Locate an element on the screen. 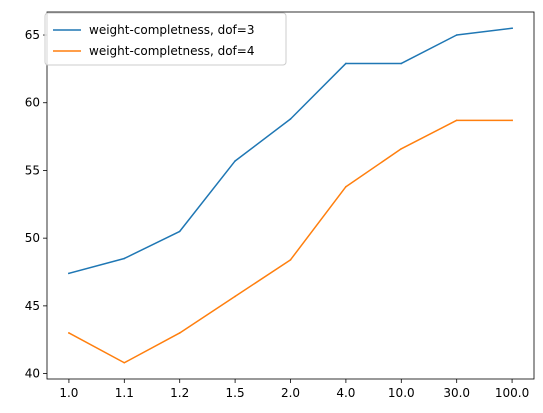 The width and height of the screenshot is (543, 413). legend-label-series-0: weight-completness, dof=3 is located at coordinates (171, 30).